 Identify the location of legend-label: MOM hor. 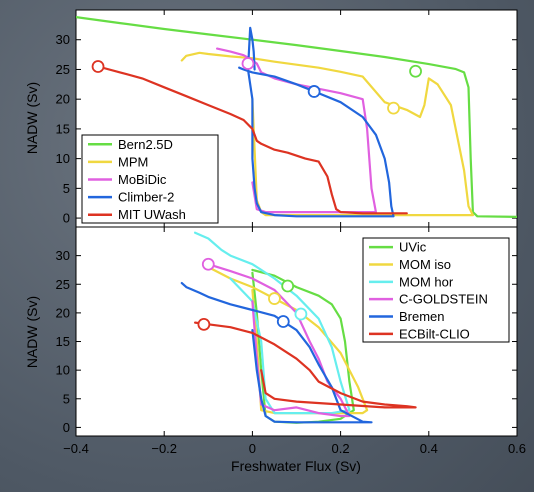
(426, 281).